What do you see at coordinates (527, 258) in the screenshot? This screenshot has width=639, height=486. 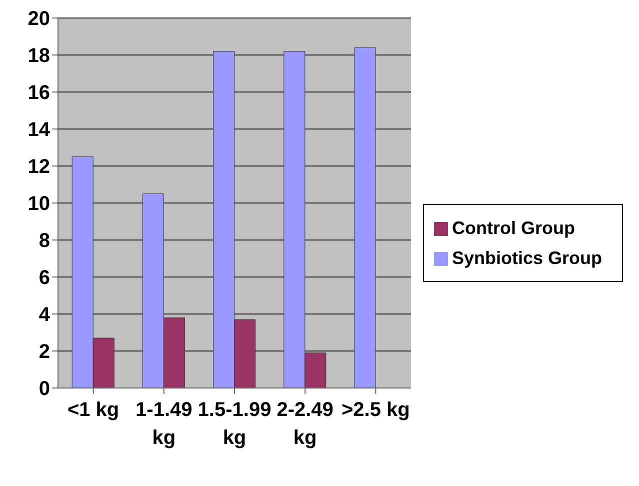 I see `legend-label: Synbiotics Group` at bounding box center [527, 258].